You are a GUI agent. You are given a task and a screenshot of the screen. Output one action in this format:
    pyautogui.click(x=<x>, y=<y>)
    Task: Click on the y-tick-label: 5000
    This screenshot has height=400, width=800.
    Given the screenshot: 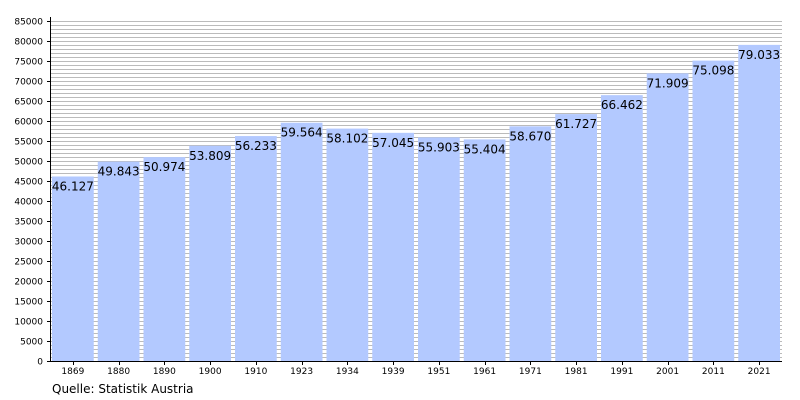 What is the action you would take?
    pyautogui.click(x=31, y=343)
    